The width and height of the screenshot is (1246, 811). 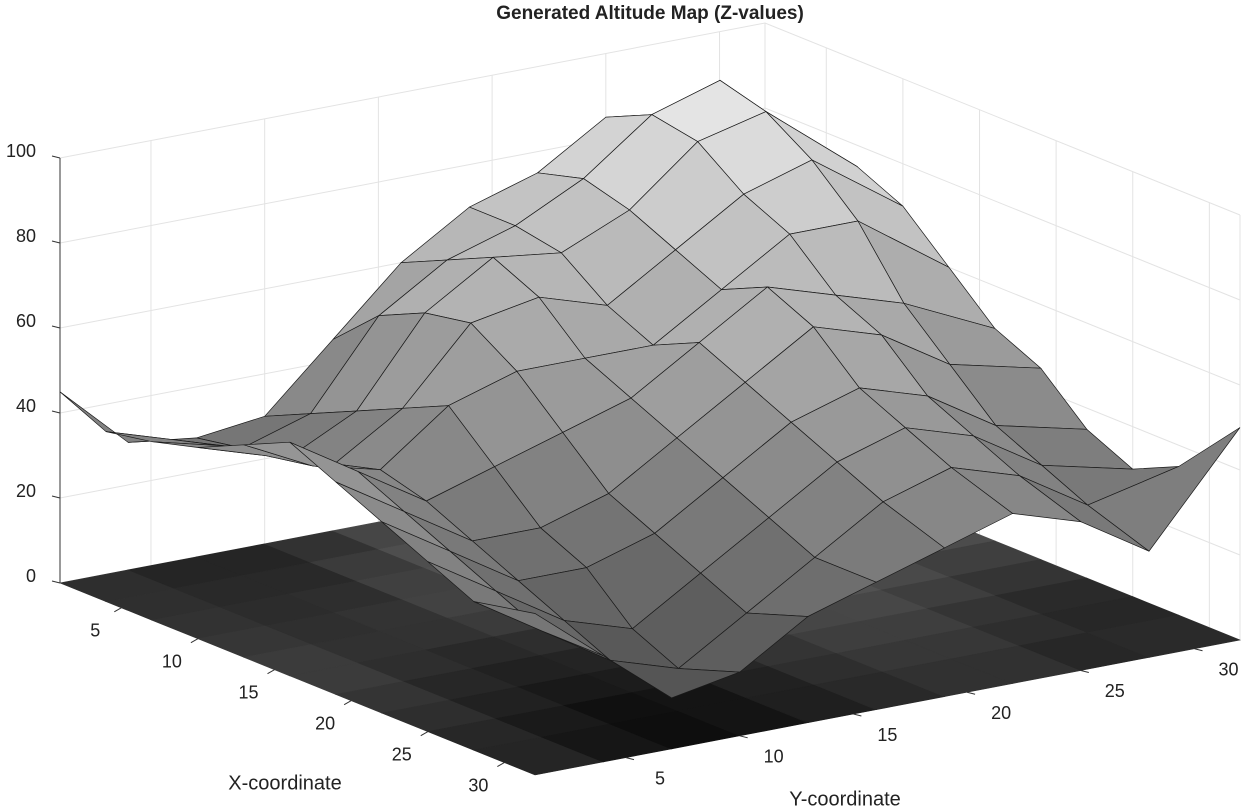 I want to click on y-axis-label: Y-coordinate, so click(x=845, y=799).